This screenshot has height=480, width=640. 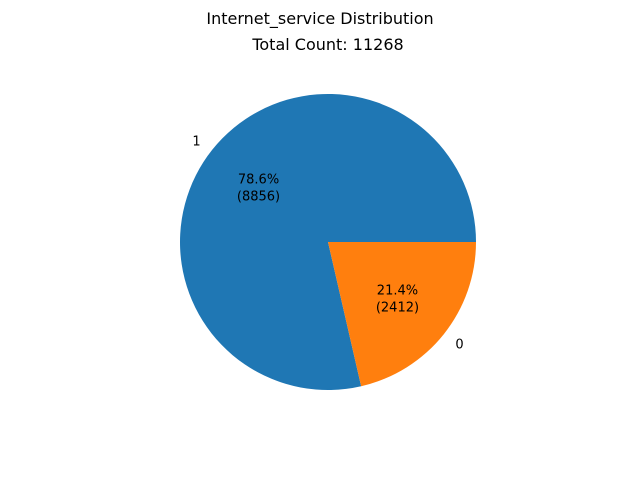 What do you see at coordinates (397, 290) in the screenshot?
I see `slice-percent-0: 21.4%` at bounding box center [397, 290].